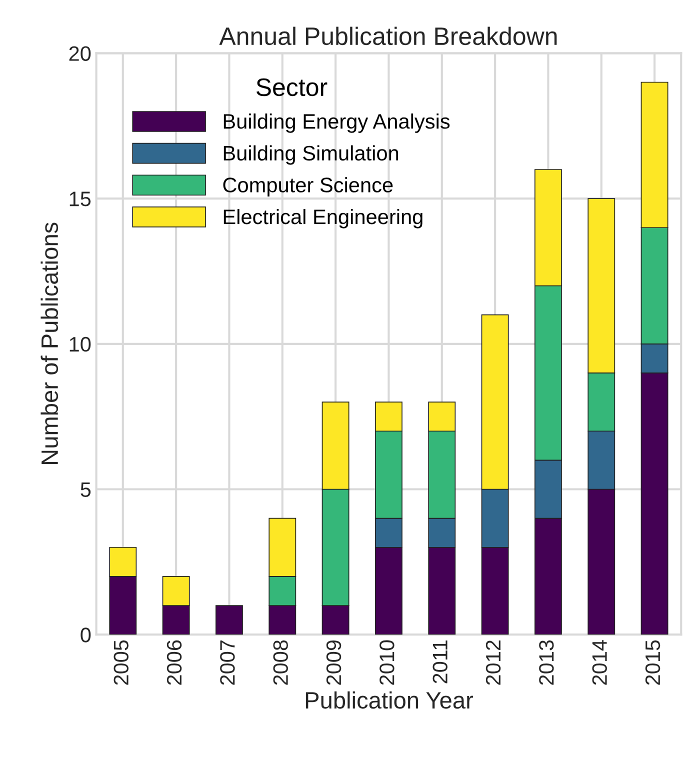 The height and width of the screenshot is (760, 688). What do you see at coordinates (311, 155) in the screenshot?
I see `legend-label: Building Simulation` at bounding box center [311, 155].